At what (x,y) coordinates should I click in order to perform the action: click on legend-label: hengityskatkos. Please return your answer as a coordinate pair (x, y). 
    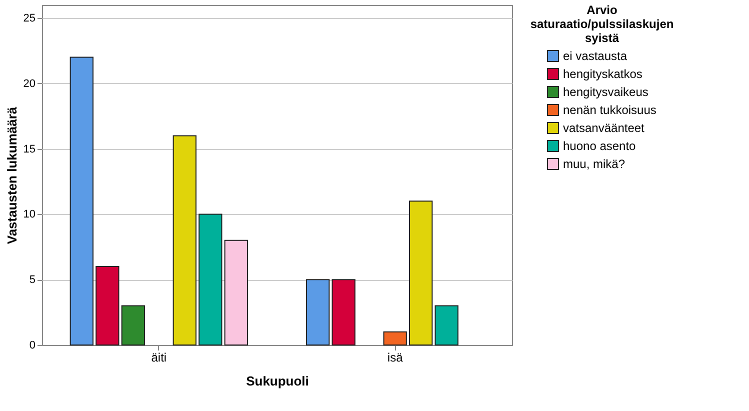
    Looking at the image, I should click on (602, 74).